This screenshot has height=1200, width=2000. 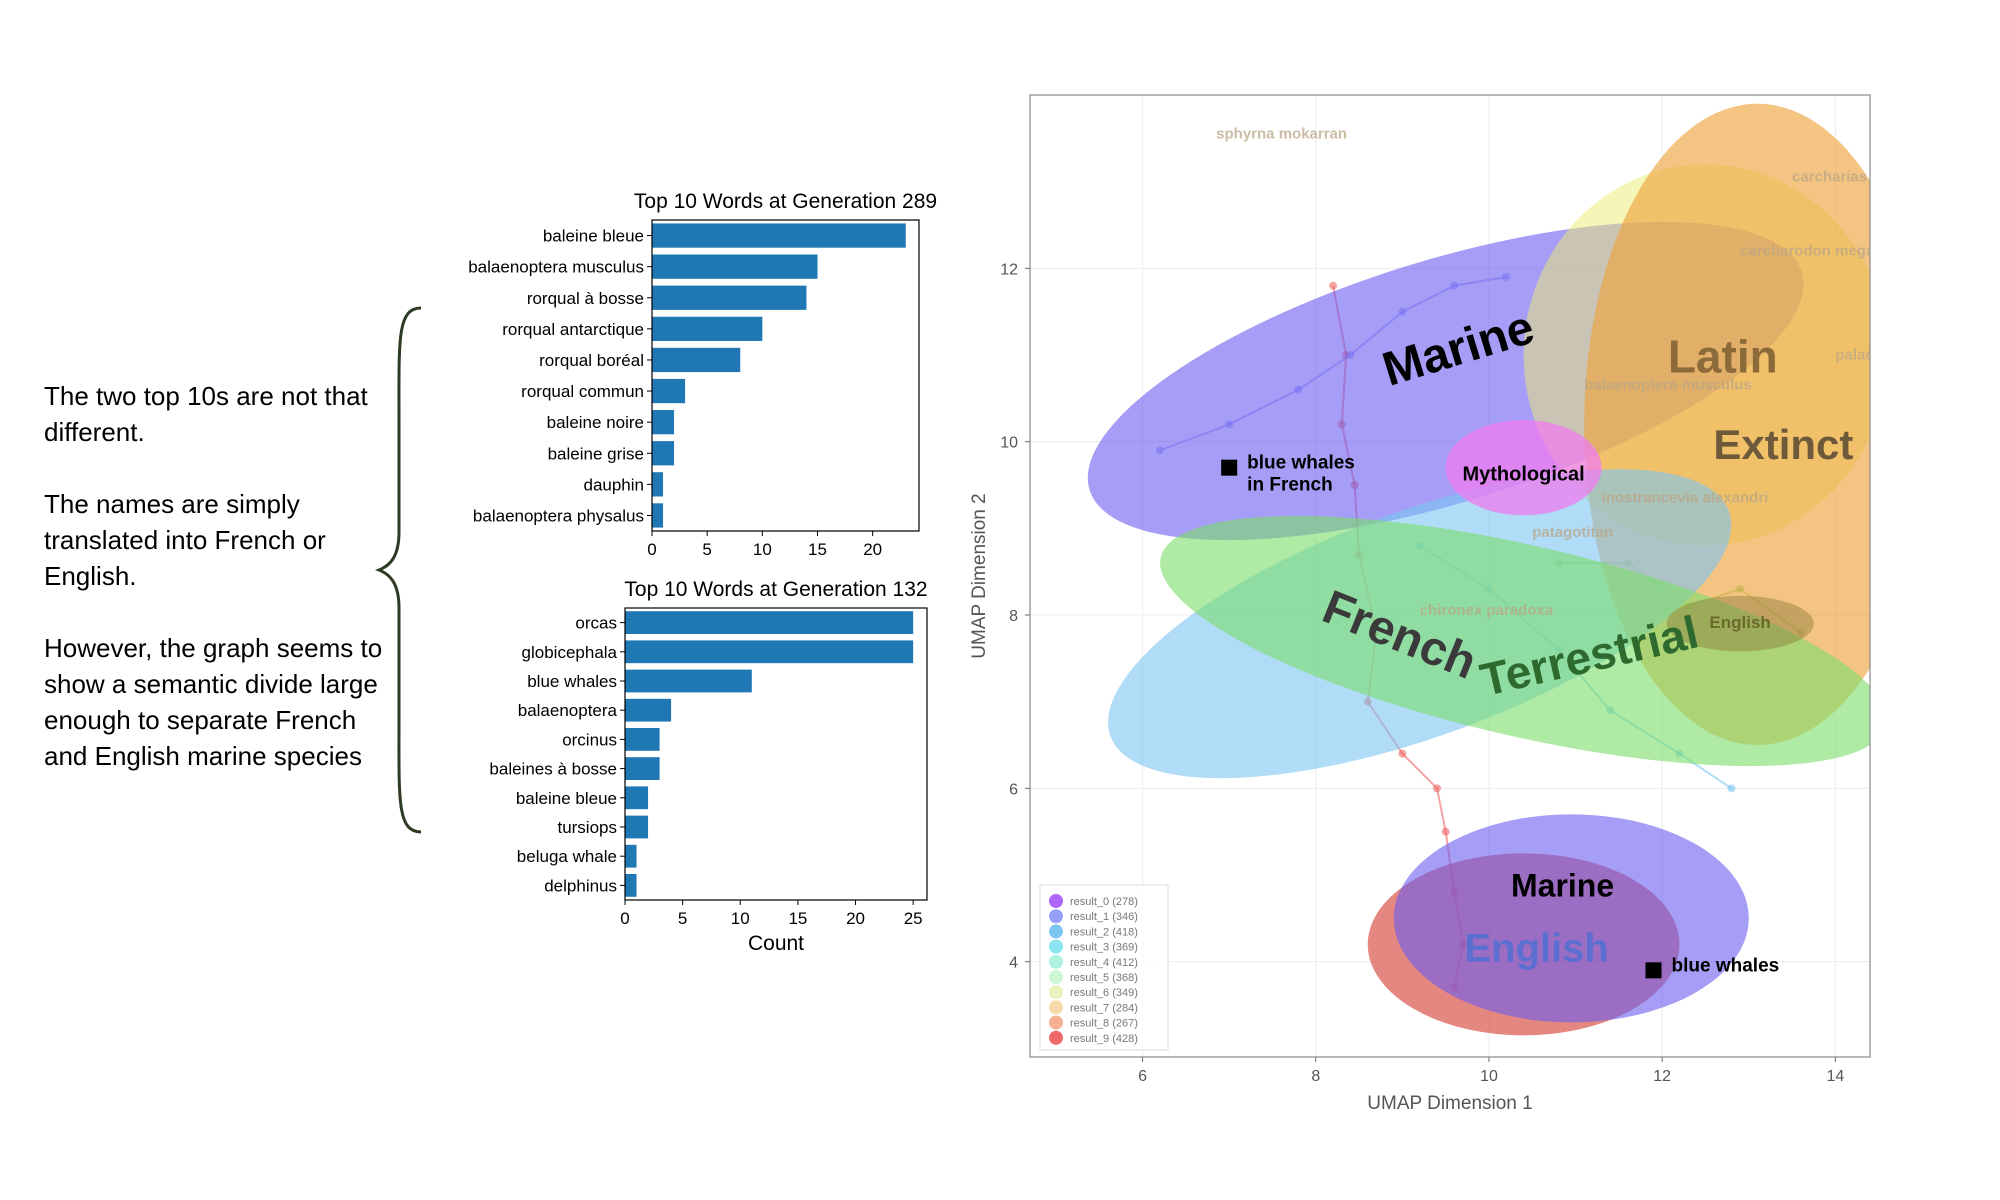 I want to click on legend-label: result_1 (346), so click(x=1104, y=917).